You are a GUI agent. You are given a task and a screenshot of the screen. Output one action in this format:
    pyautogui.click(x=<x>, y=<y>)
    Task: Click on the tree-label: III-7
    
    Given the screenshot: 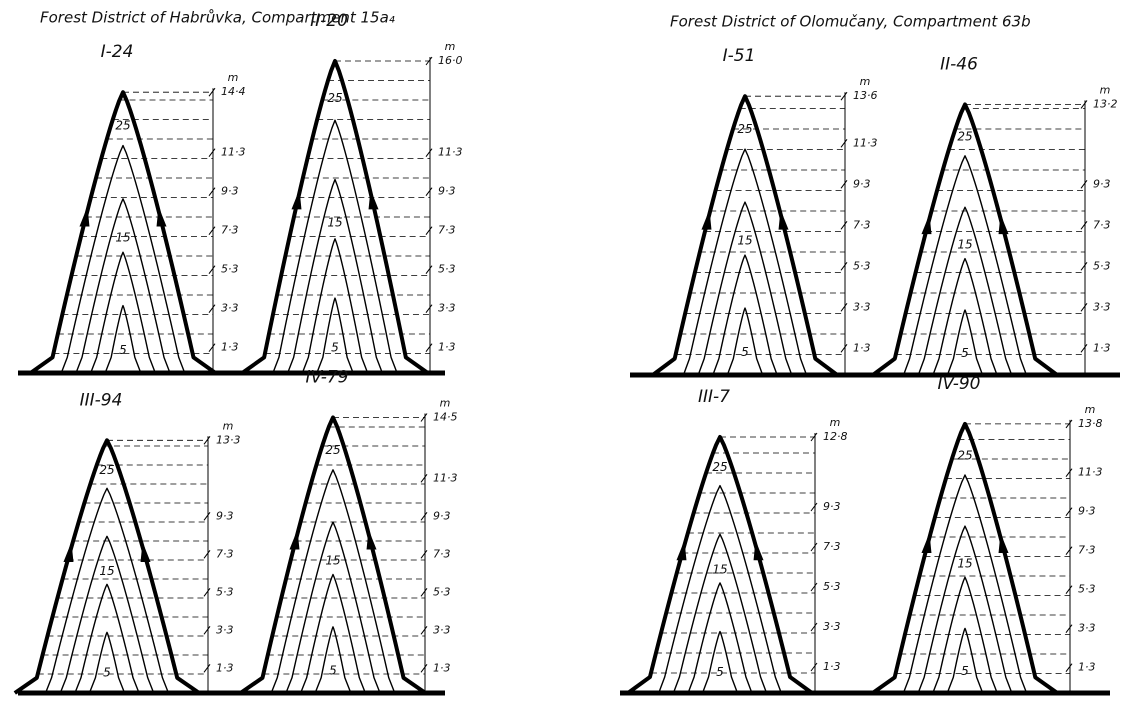 What is the action you would take?
    pyautogui.click(x=714, y=397)
    